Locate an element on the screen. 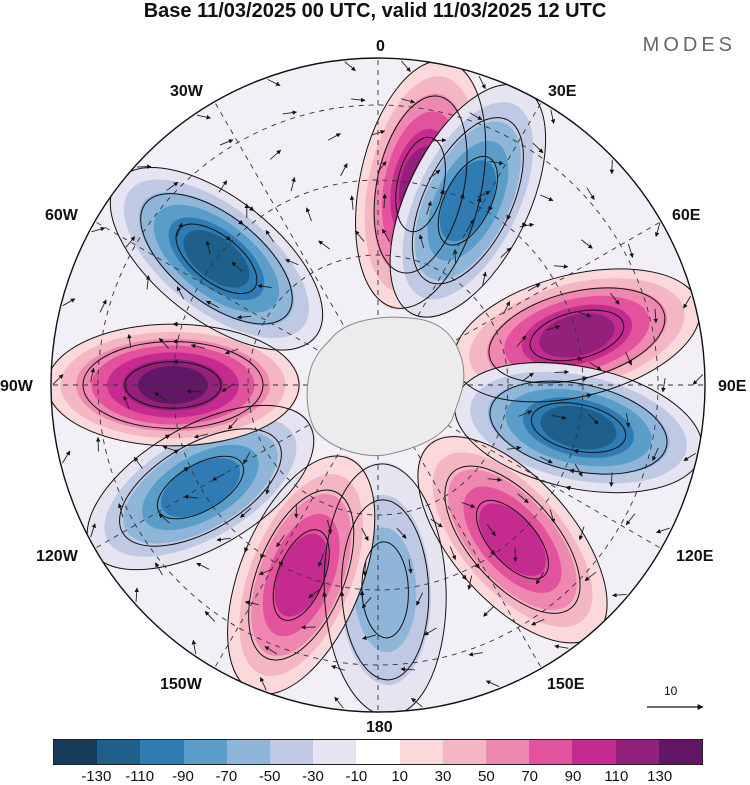  lon-30e-label: 30E is located at coordinates (562, 92).